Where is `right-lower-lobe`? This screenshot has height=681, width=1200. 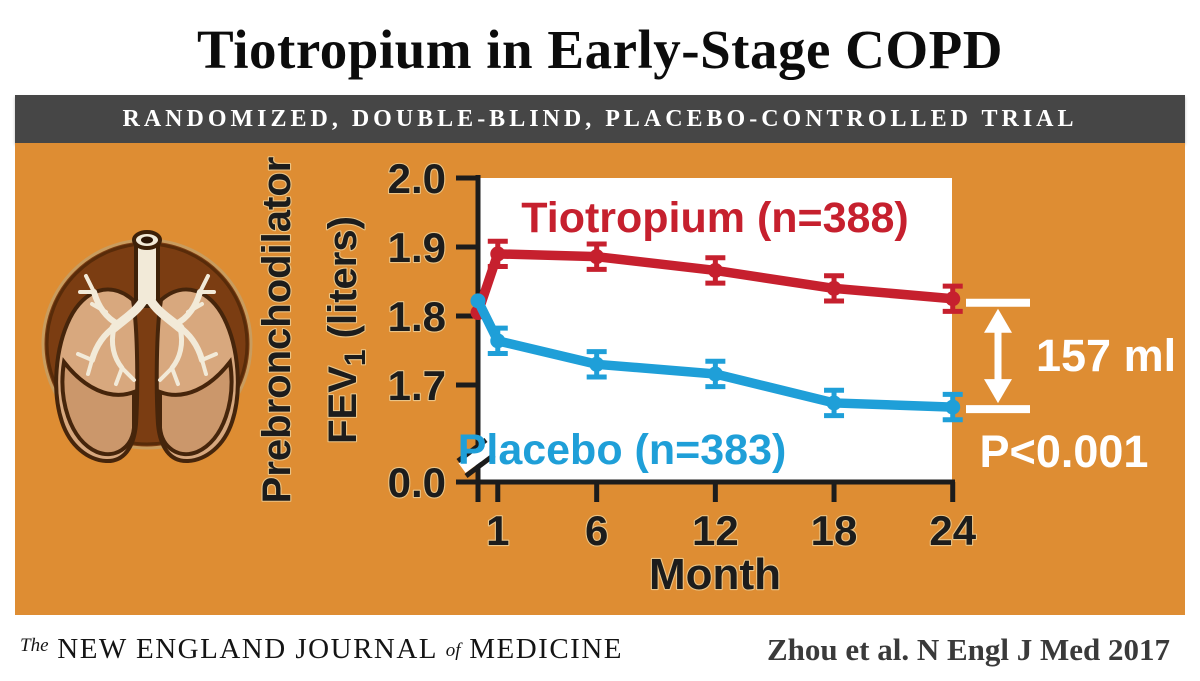 right-lower-lobe is located at coordinates (196, 407).